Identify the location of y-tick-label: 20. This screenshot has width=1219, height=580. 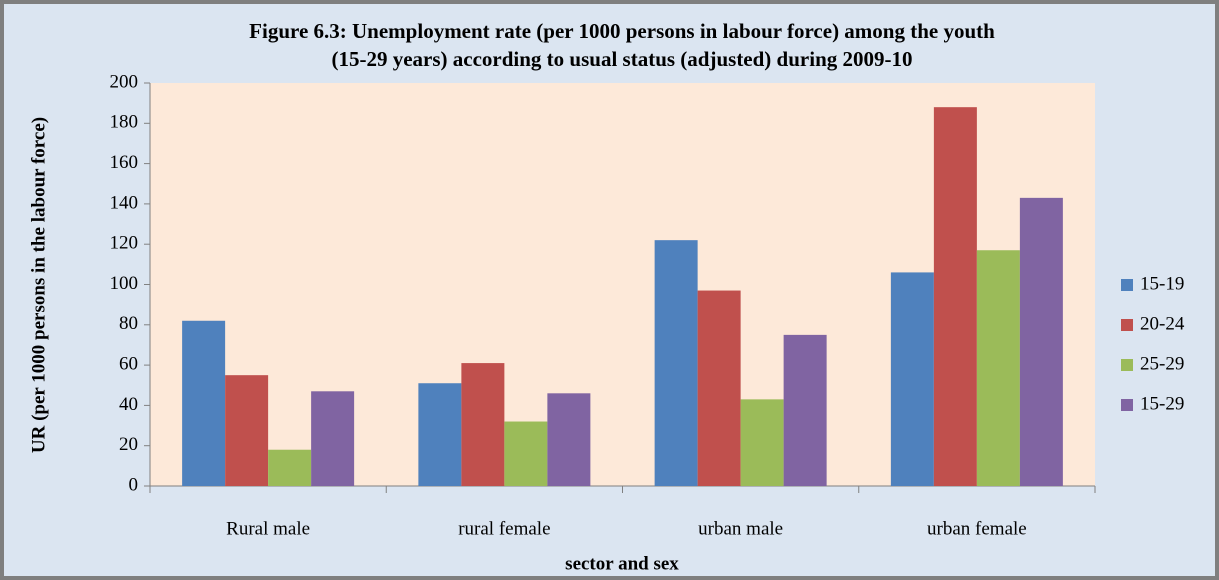
(128, 444).